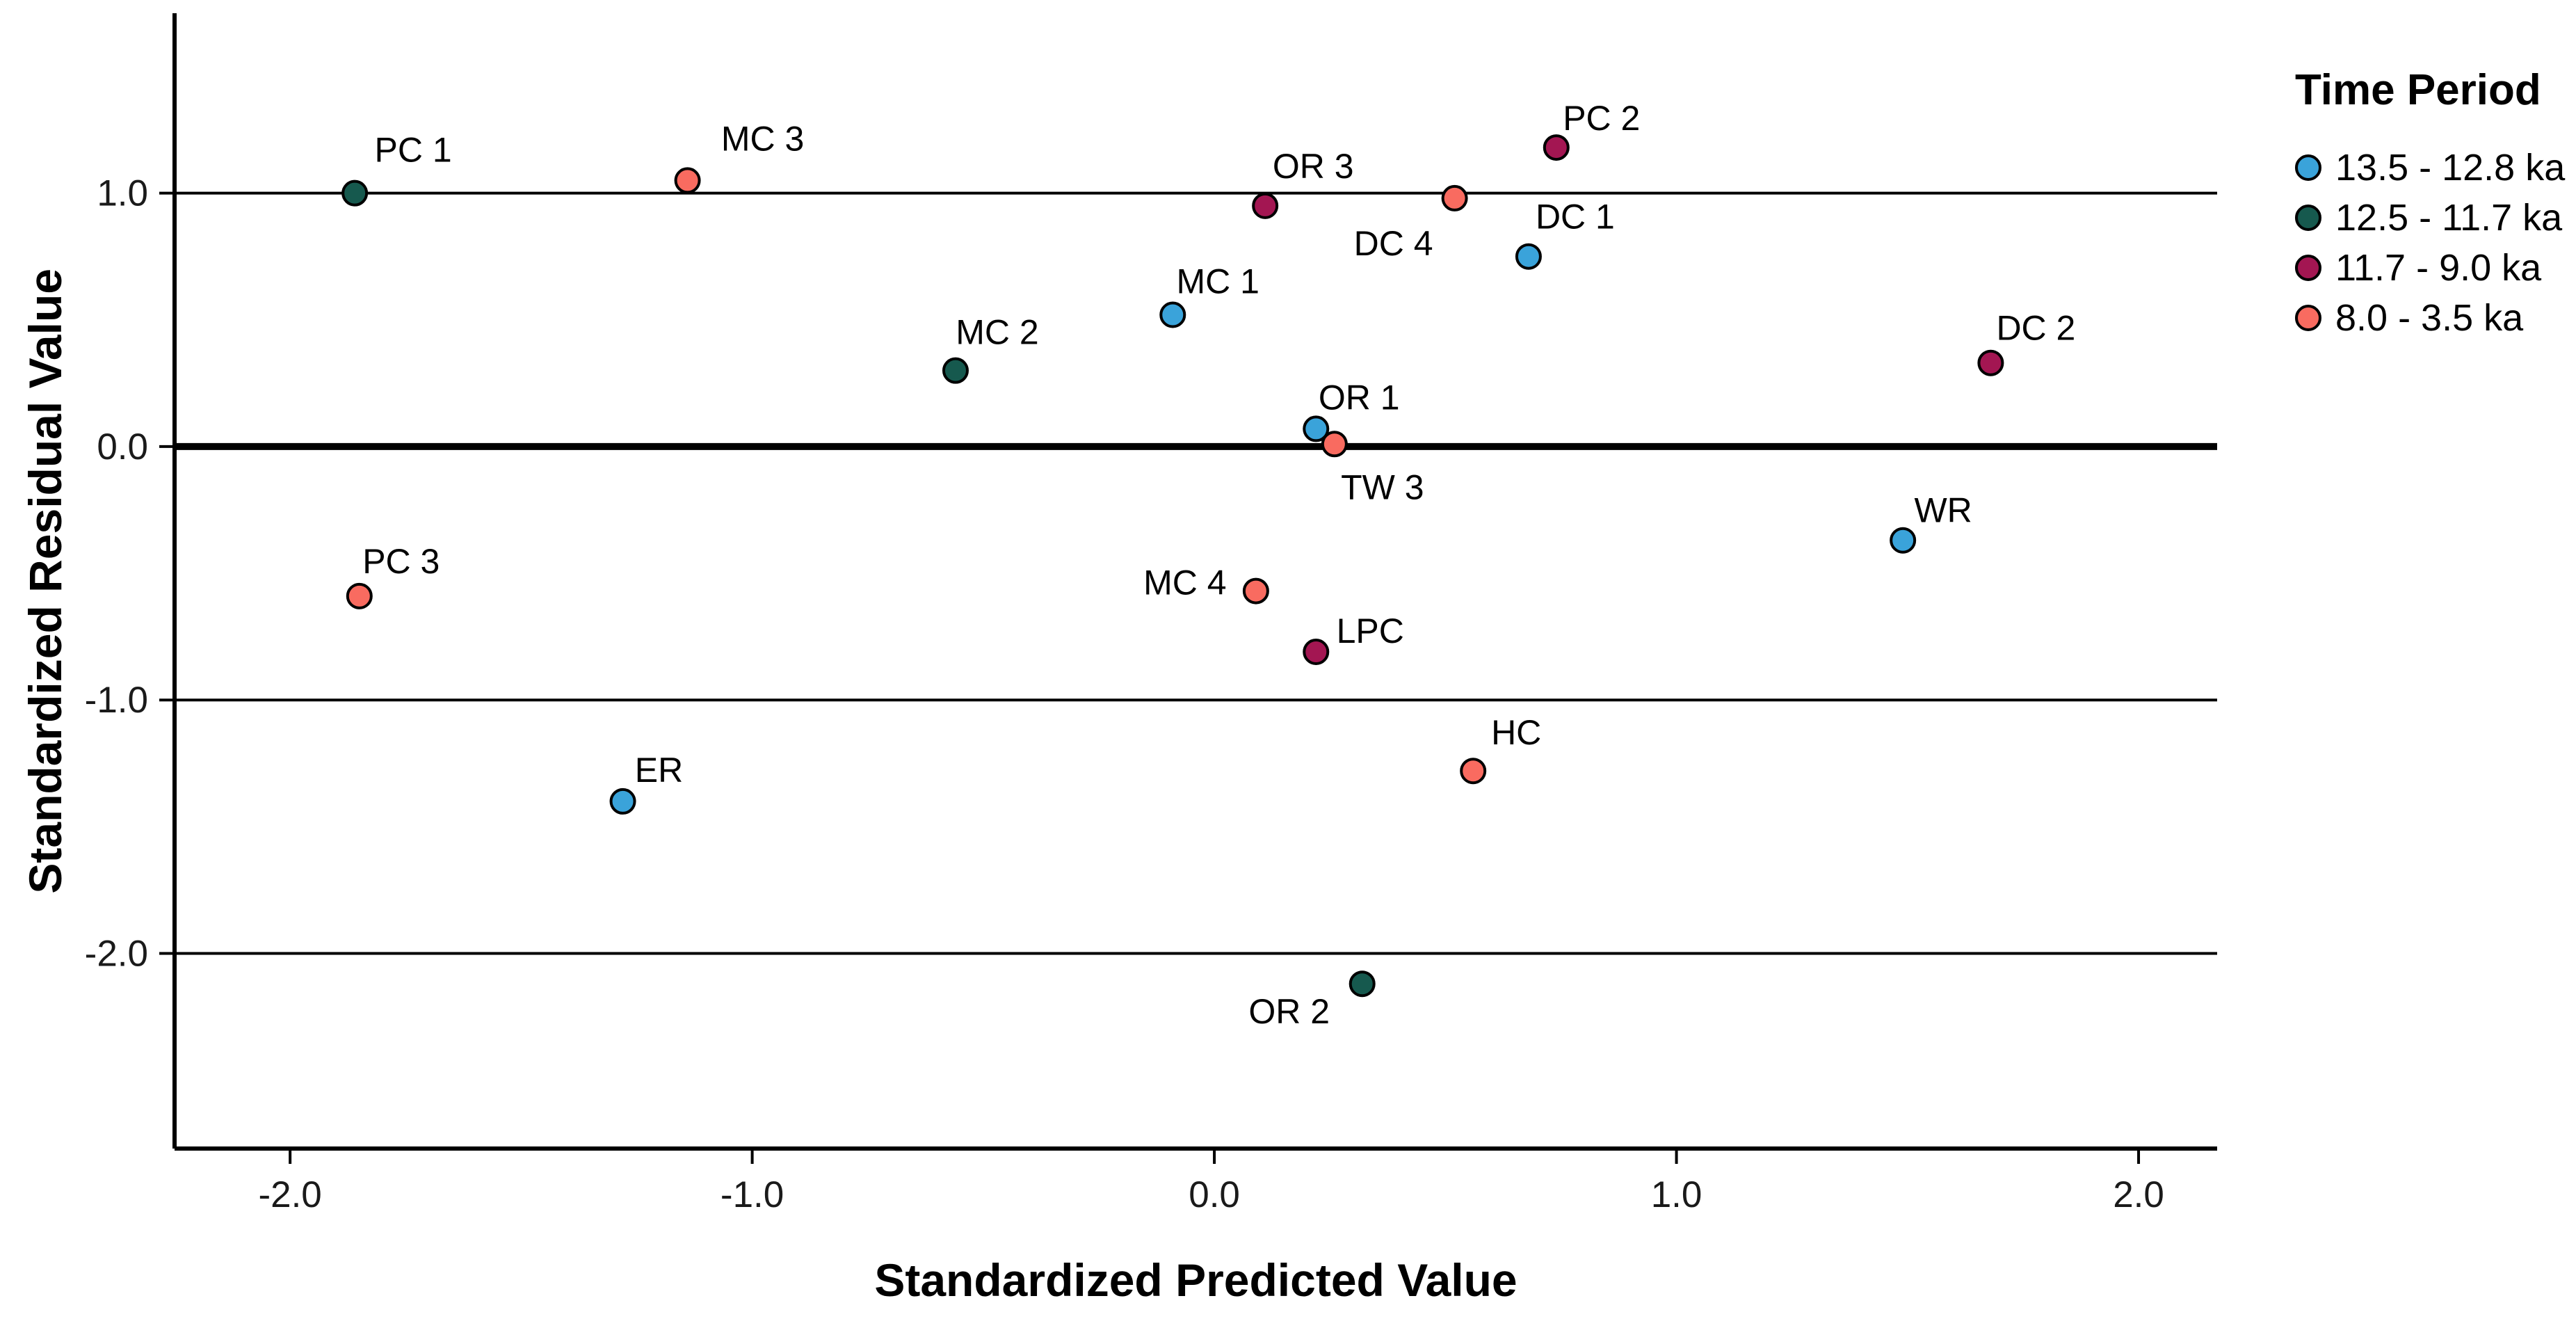 The height and width of the screenshot is (1319, 2576). Describe the element at coordinates (1196, 1280) in the screenshot. I see `x-axis-title: Standardized Predicted Value` at that location.